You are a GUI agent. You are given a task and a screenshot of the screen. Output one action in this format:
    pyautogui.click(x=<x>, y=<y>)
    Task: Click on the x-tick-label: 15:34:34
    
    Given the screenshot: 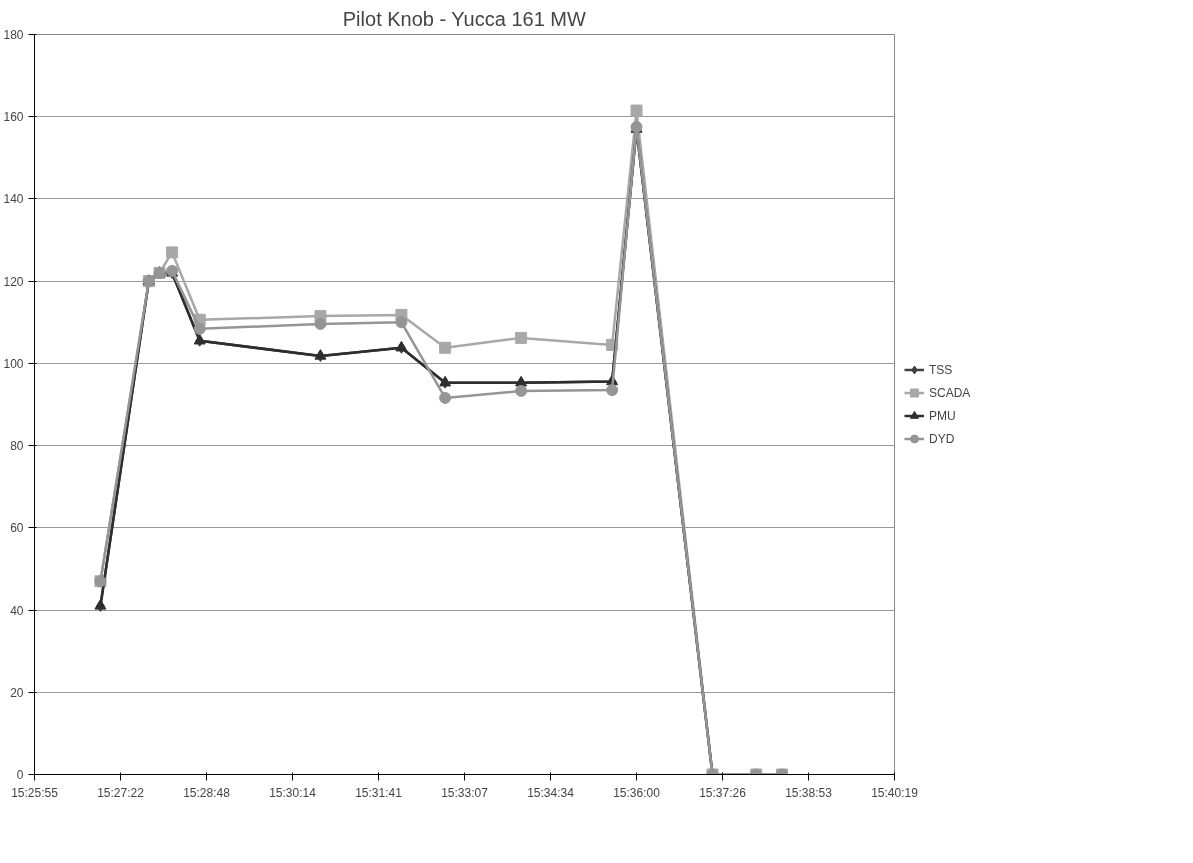 What is the action you would take?
    pyautogui.click(x=551, y=792)
    